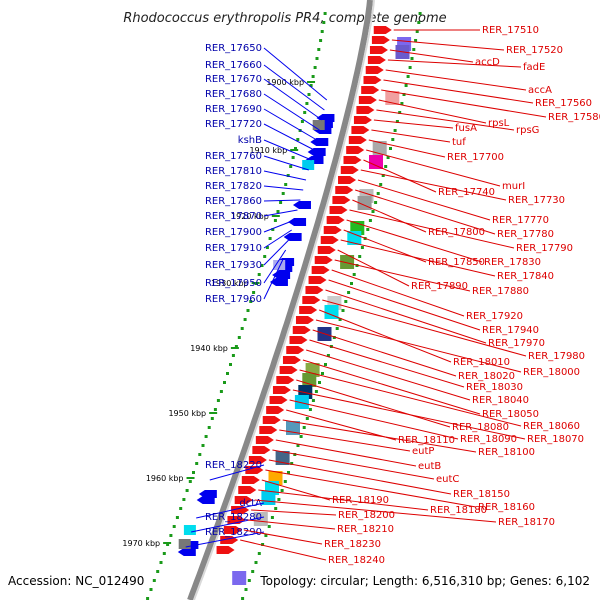  Describe the element at coordinates (447, 479) in the screenshot. I see `right-gene-label: eutC` at that location.